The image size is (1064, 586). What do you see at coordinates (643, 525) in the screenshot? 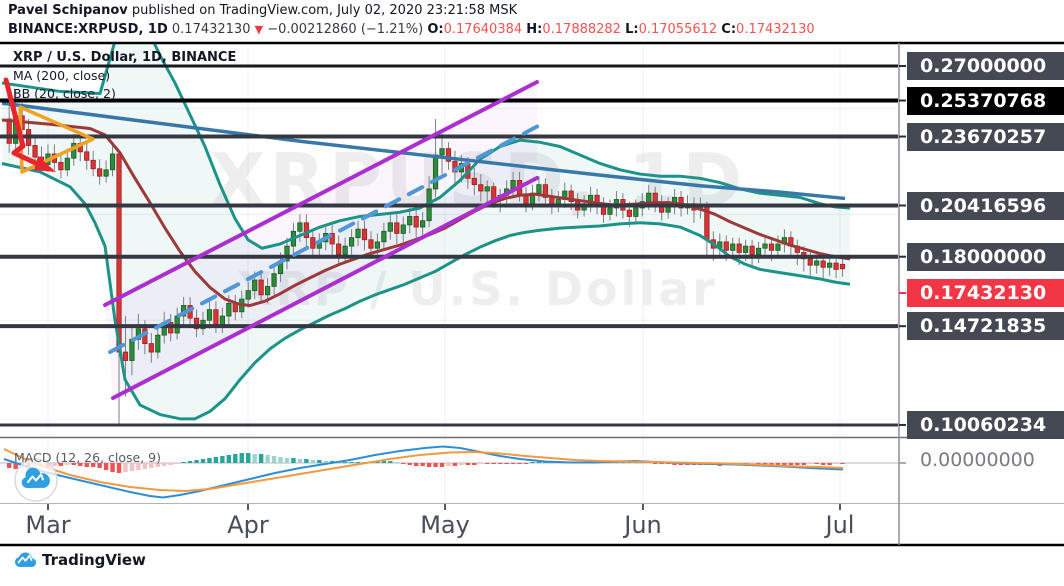
I see `time-axis-label-jun: Jun` at bounding box center [643, 525].